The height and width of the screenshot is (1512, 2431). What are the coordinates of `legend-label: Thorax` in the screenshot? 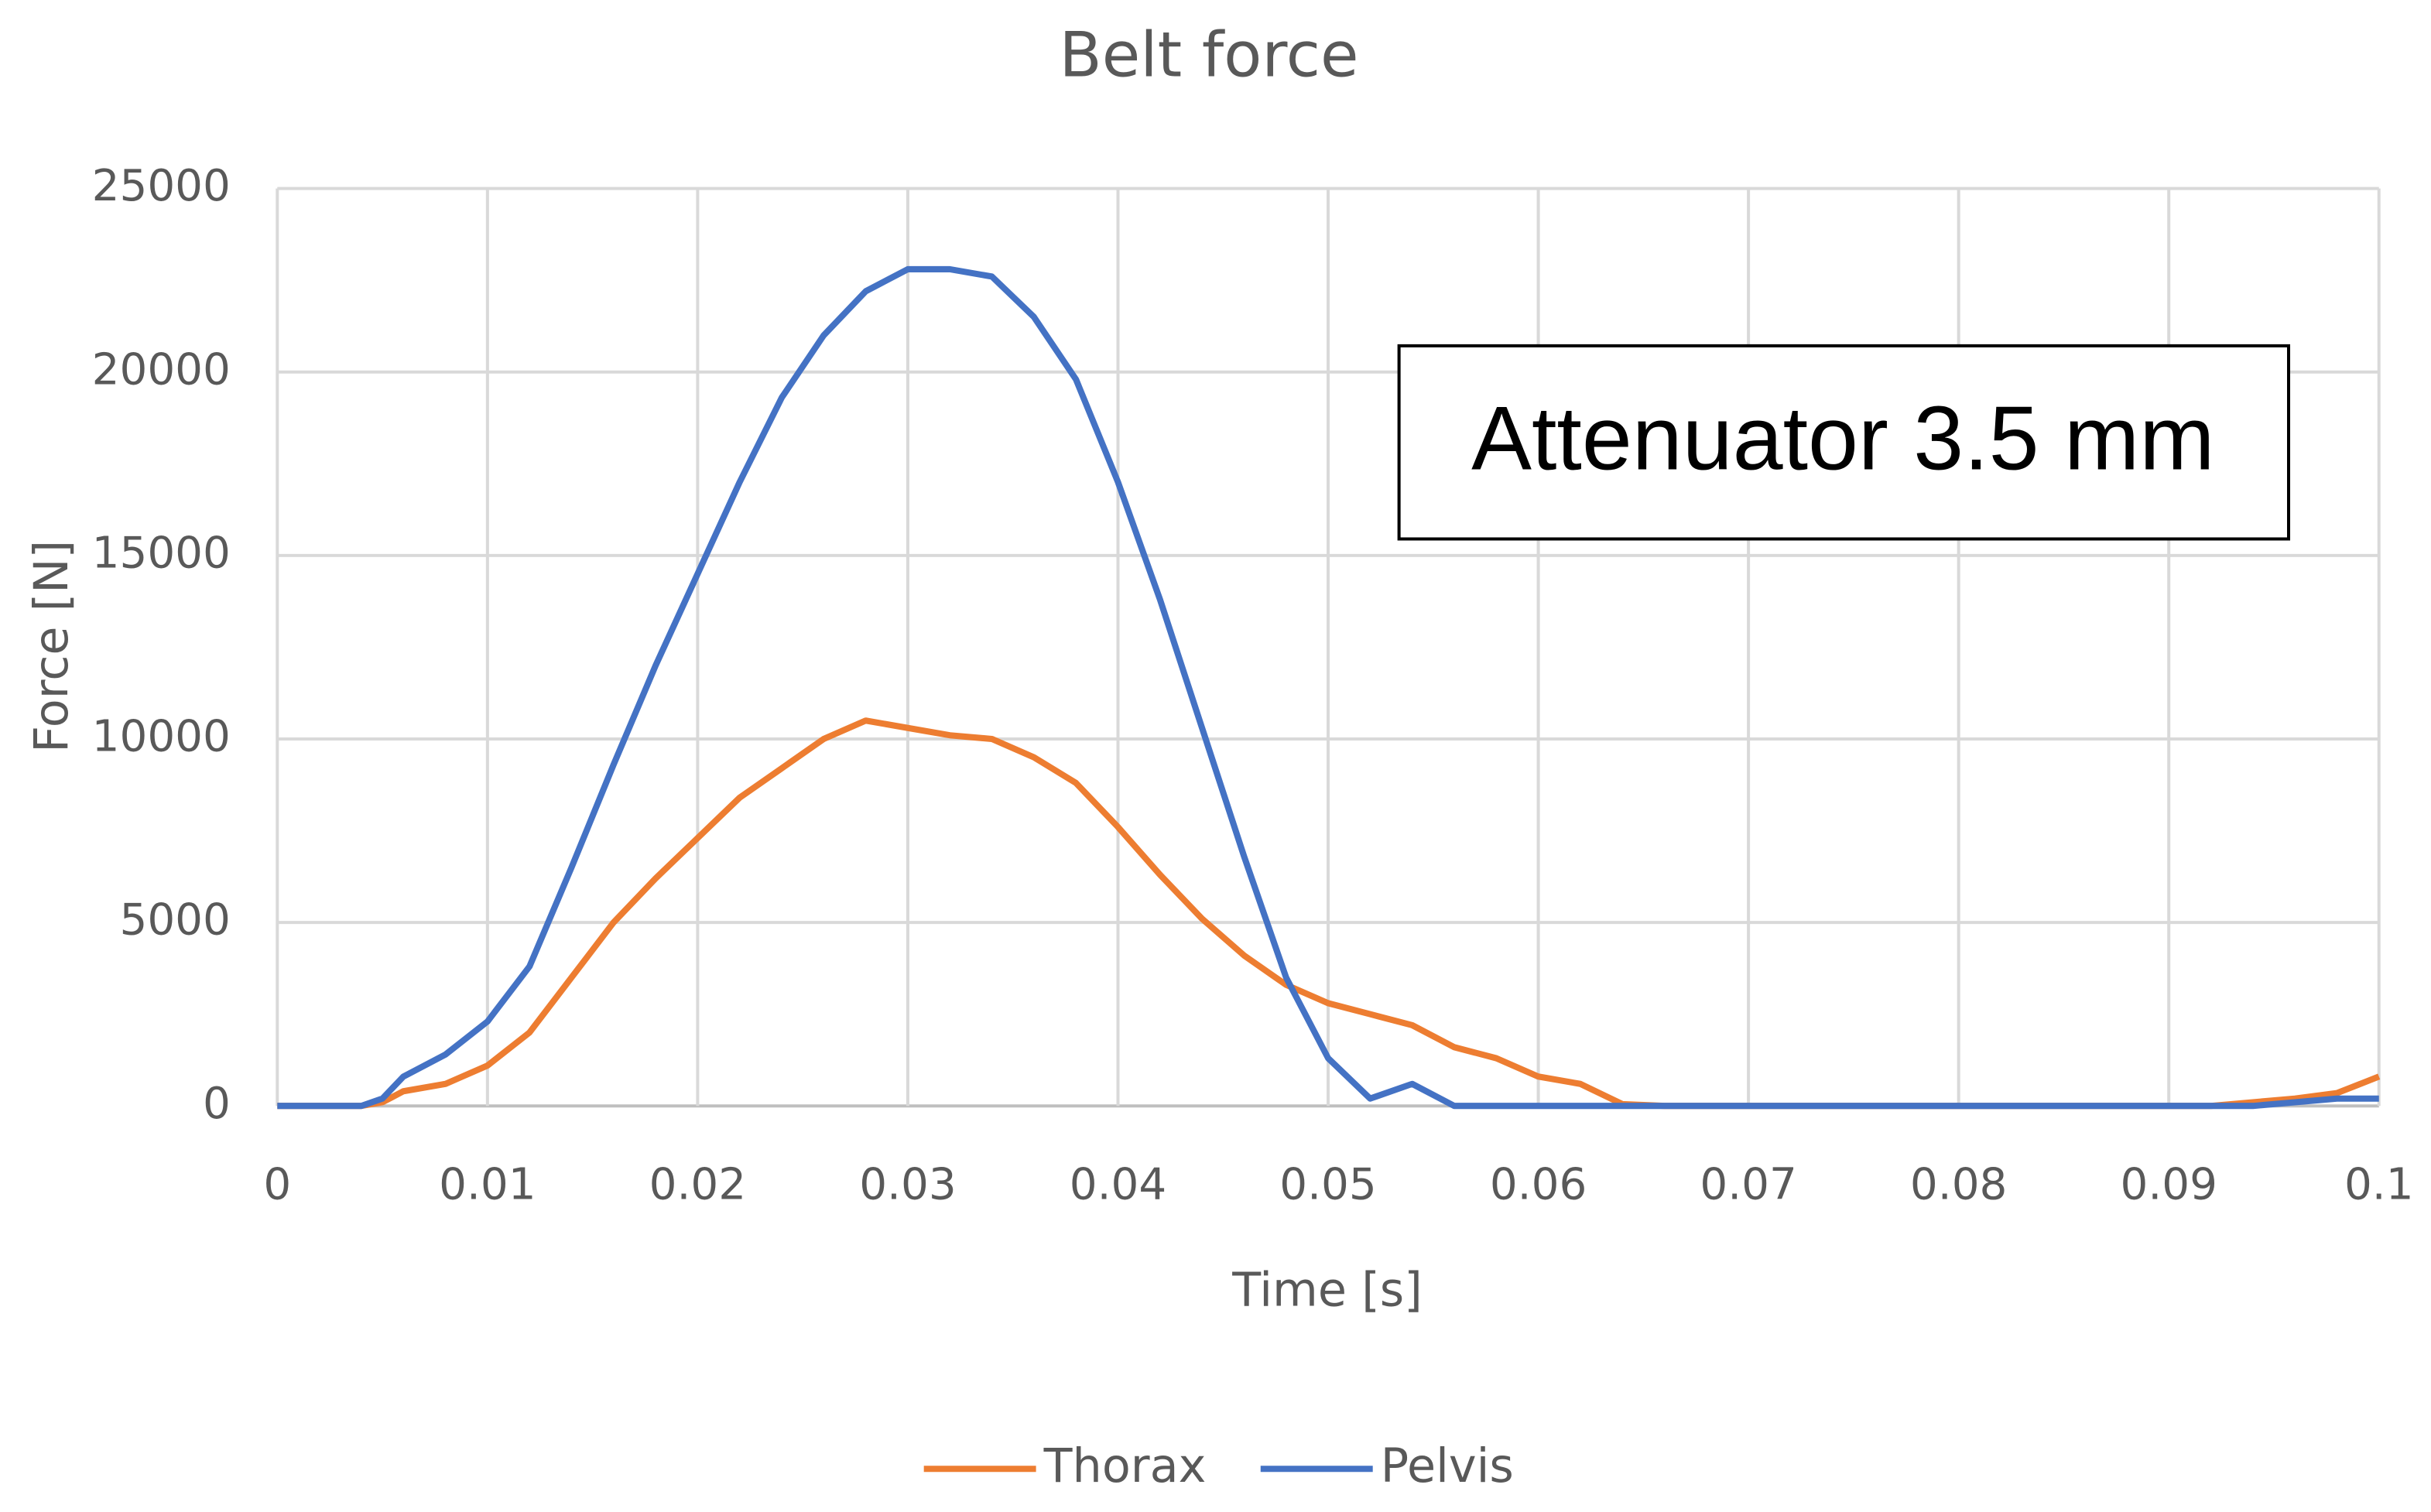 It's located at (1125, 1466).